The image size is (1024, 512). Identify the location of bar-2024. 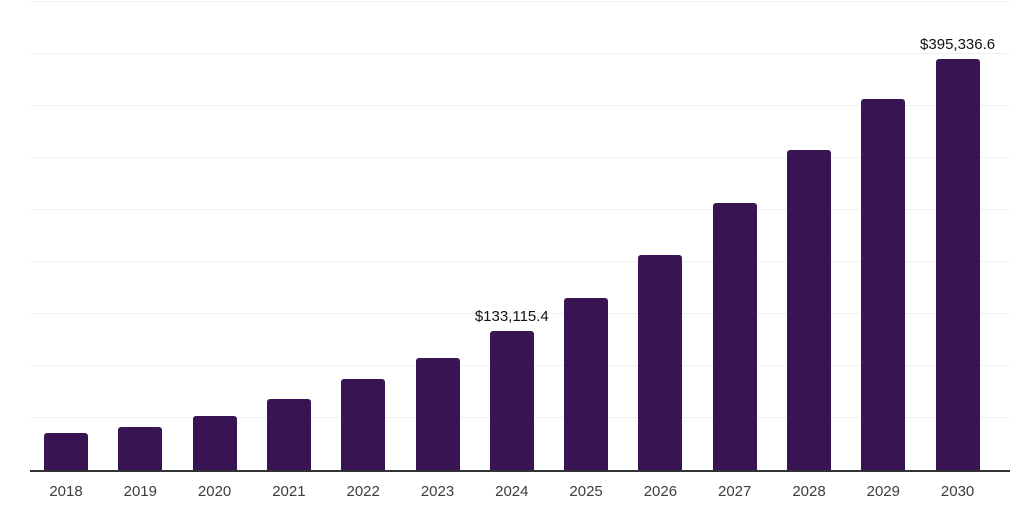
(511, 400).